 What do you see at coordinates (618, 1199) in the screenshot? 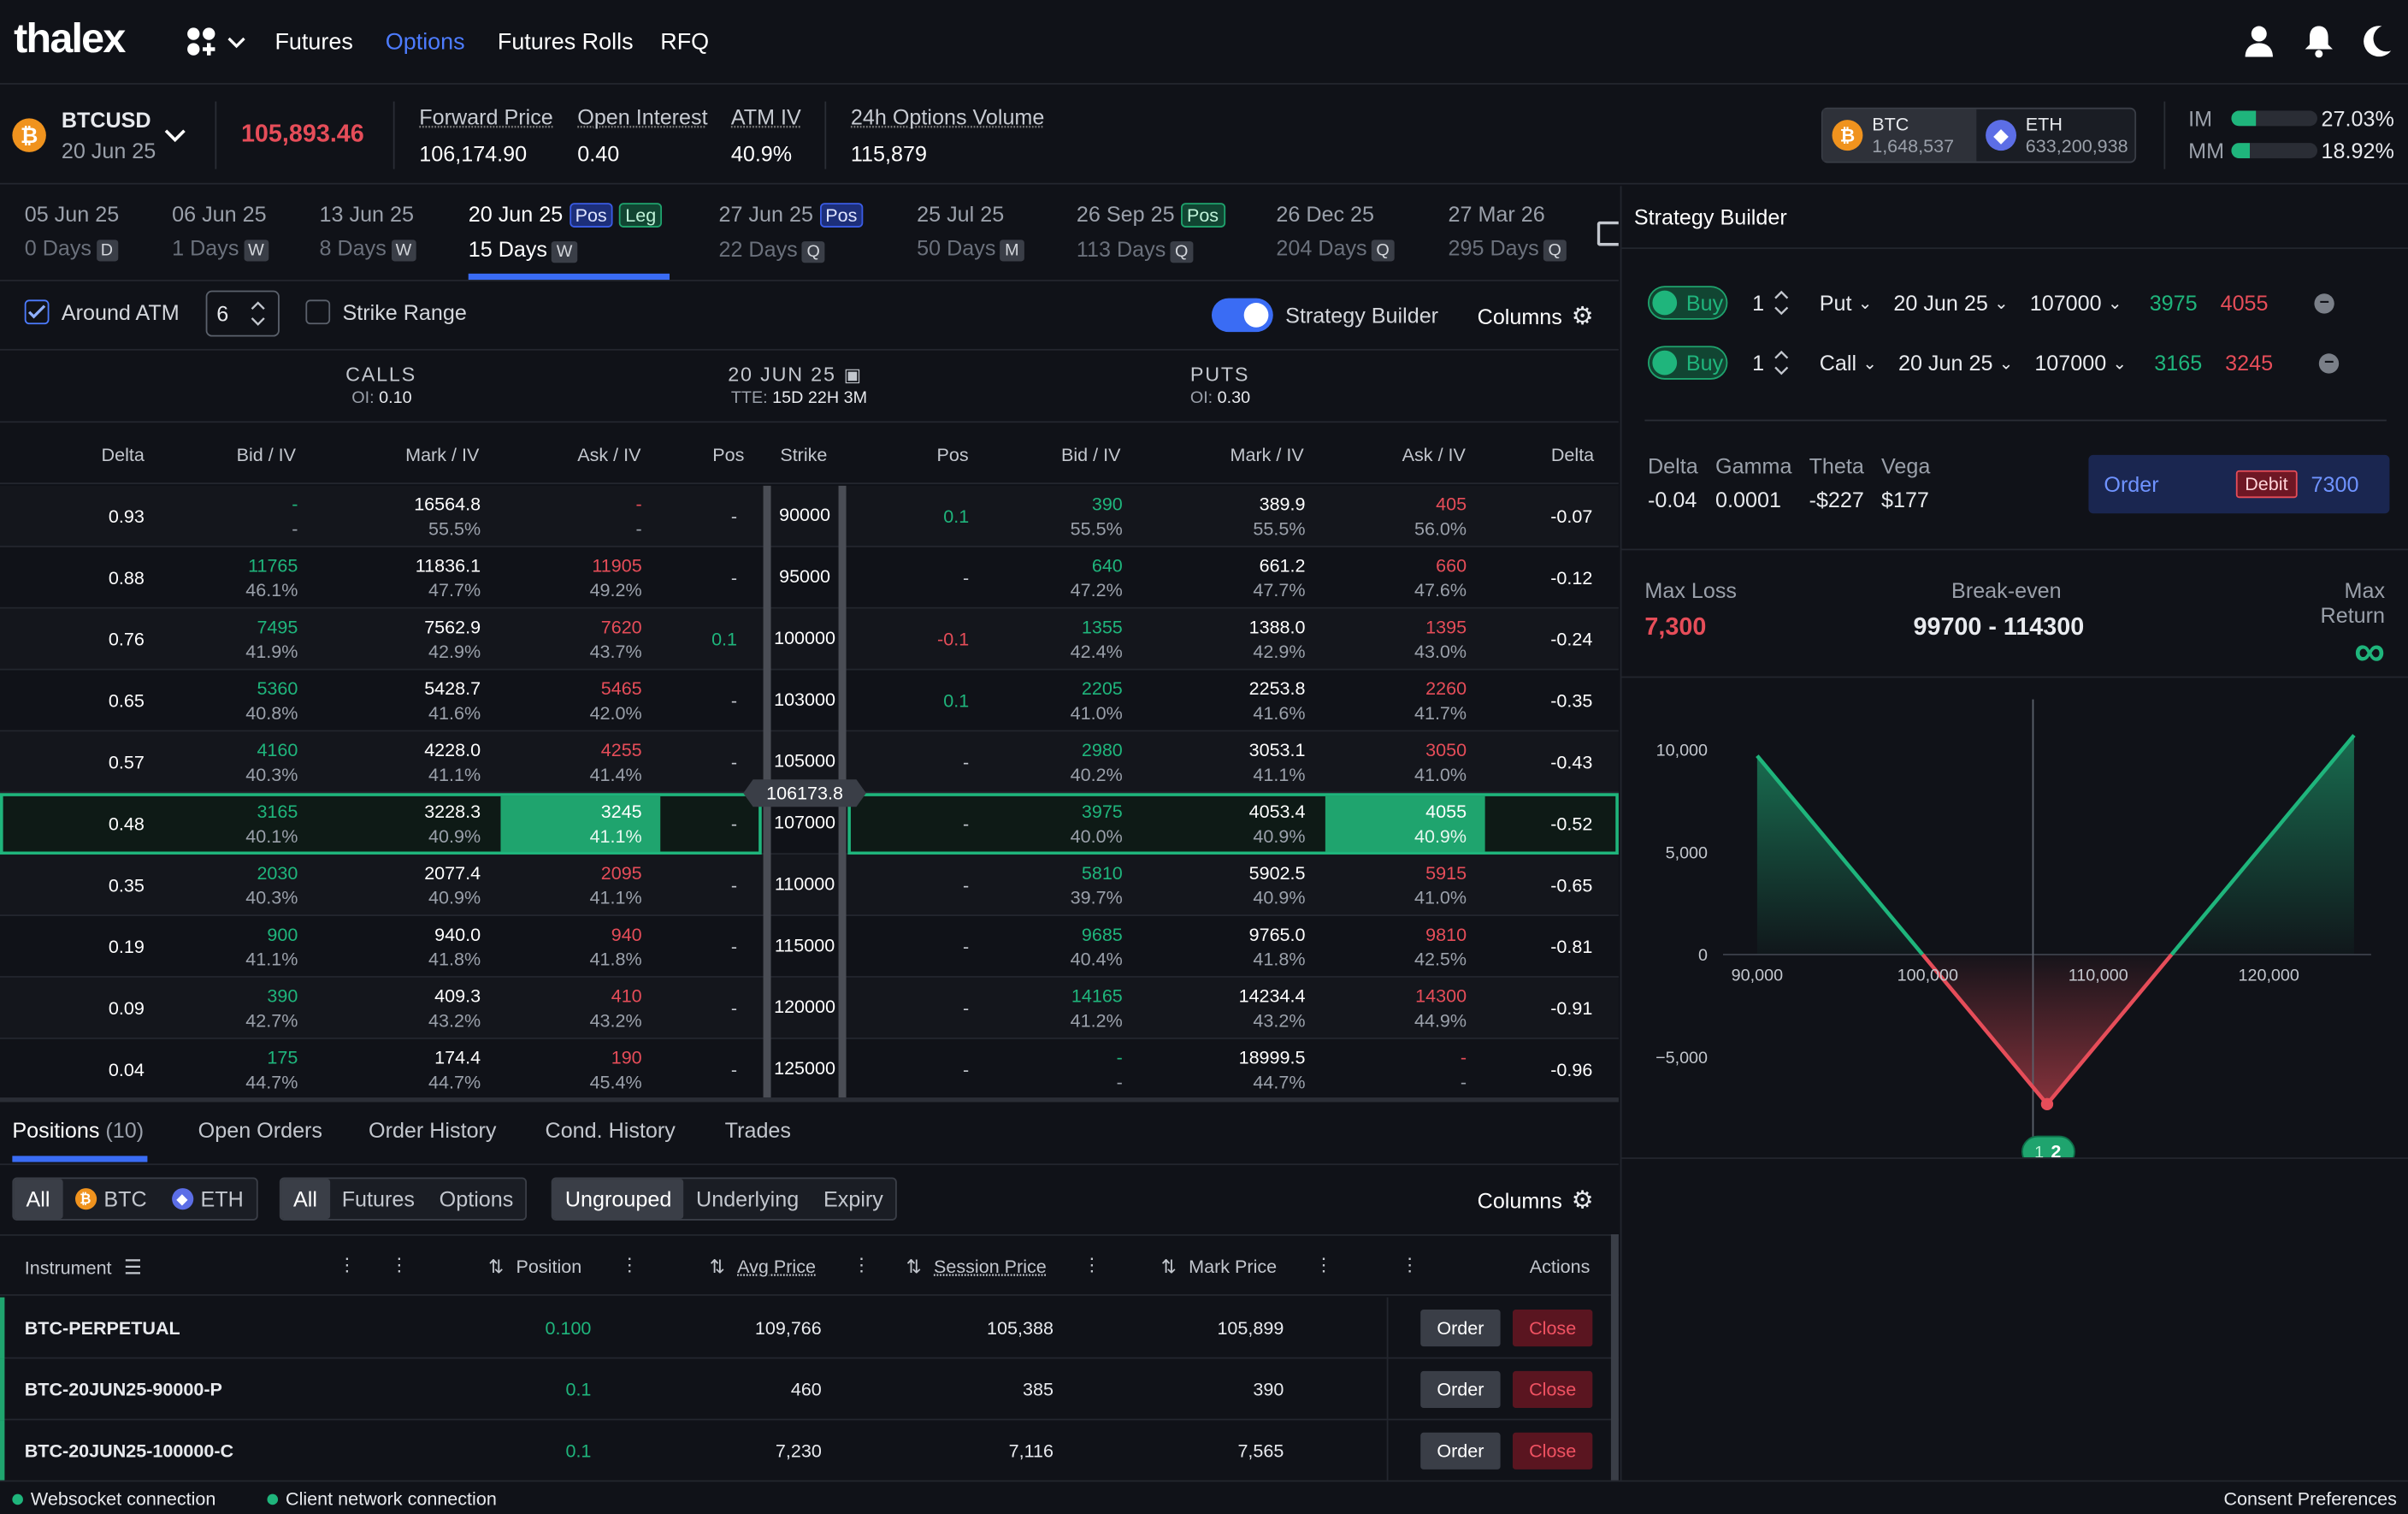
I see `filter-ungrouped: Ungrouped` at bounding box center [618, 1199].